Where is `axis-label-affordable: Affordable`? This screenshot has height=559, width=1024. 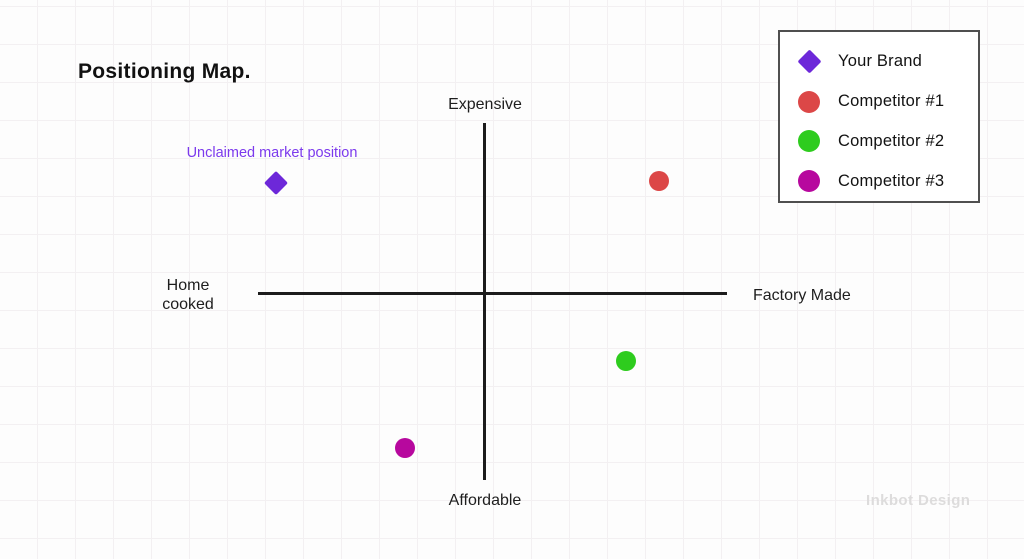
axis-label-affordable: Affordable is located at coordinates (485, 500).